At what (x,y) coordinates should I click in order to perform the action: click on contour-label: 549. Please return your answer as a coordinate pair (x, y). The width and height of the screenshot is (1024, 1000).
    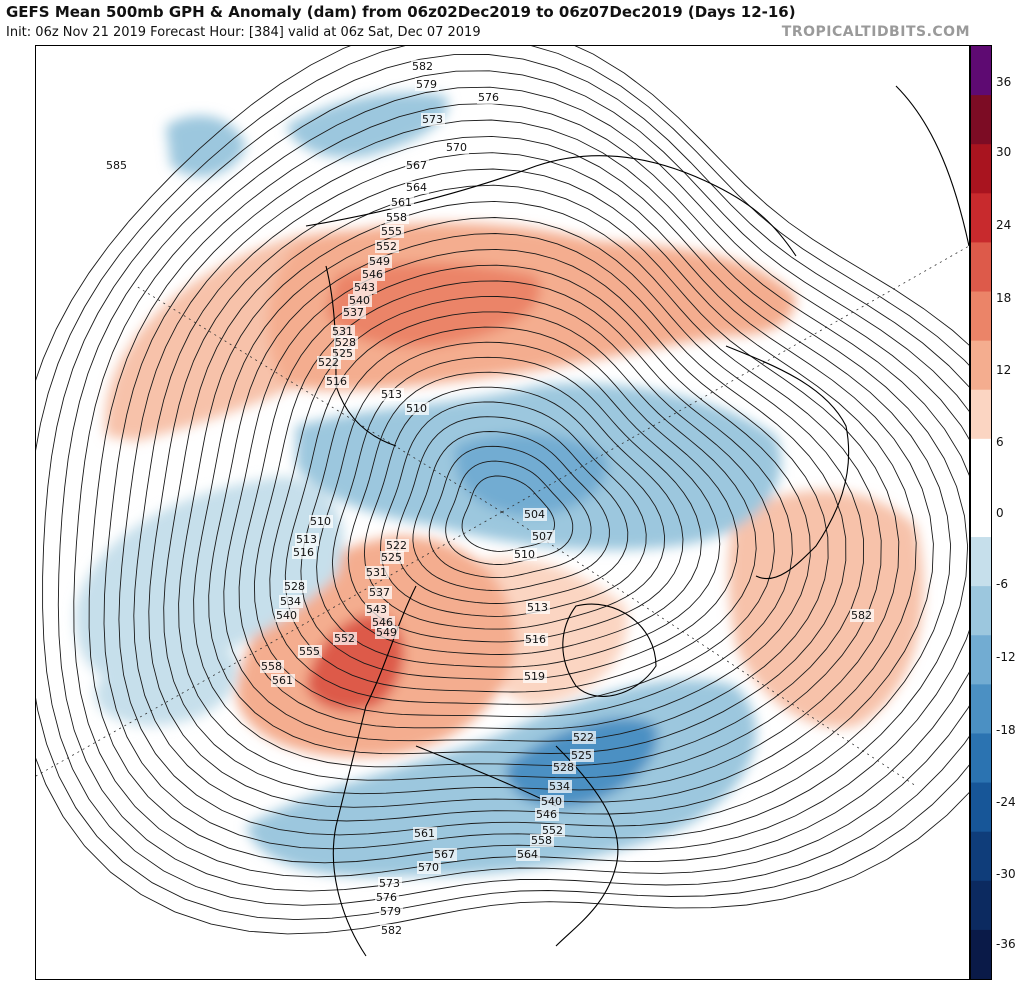
    Looking at the image, I should click on (380, 261).